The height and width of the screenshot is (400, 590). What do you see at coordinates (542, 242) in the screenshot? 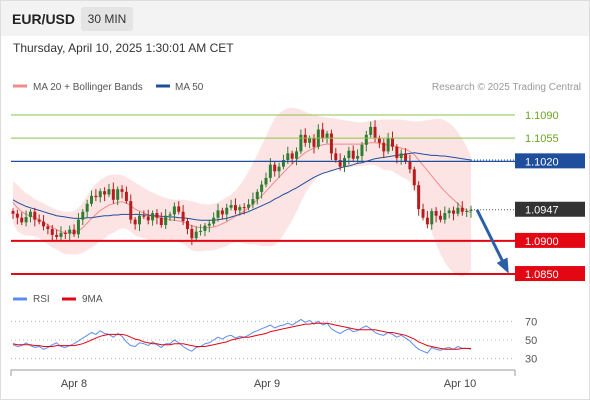
I see `support-label: 1.0900` at bounding box center [542, 242].